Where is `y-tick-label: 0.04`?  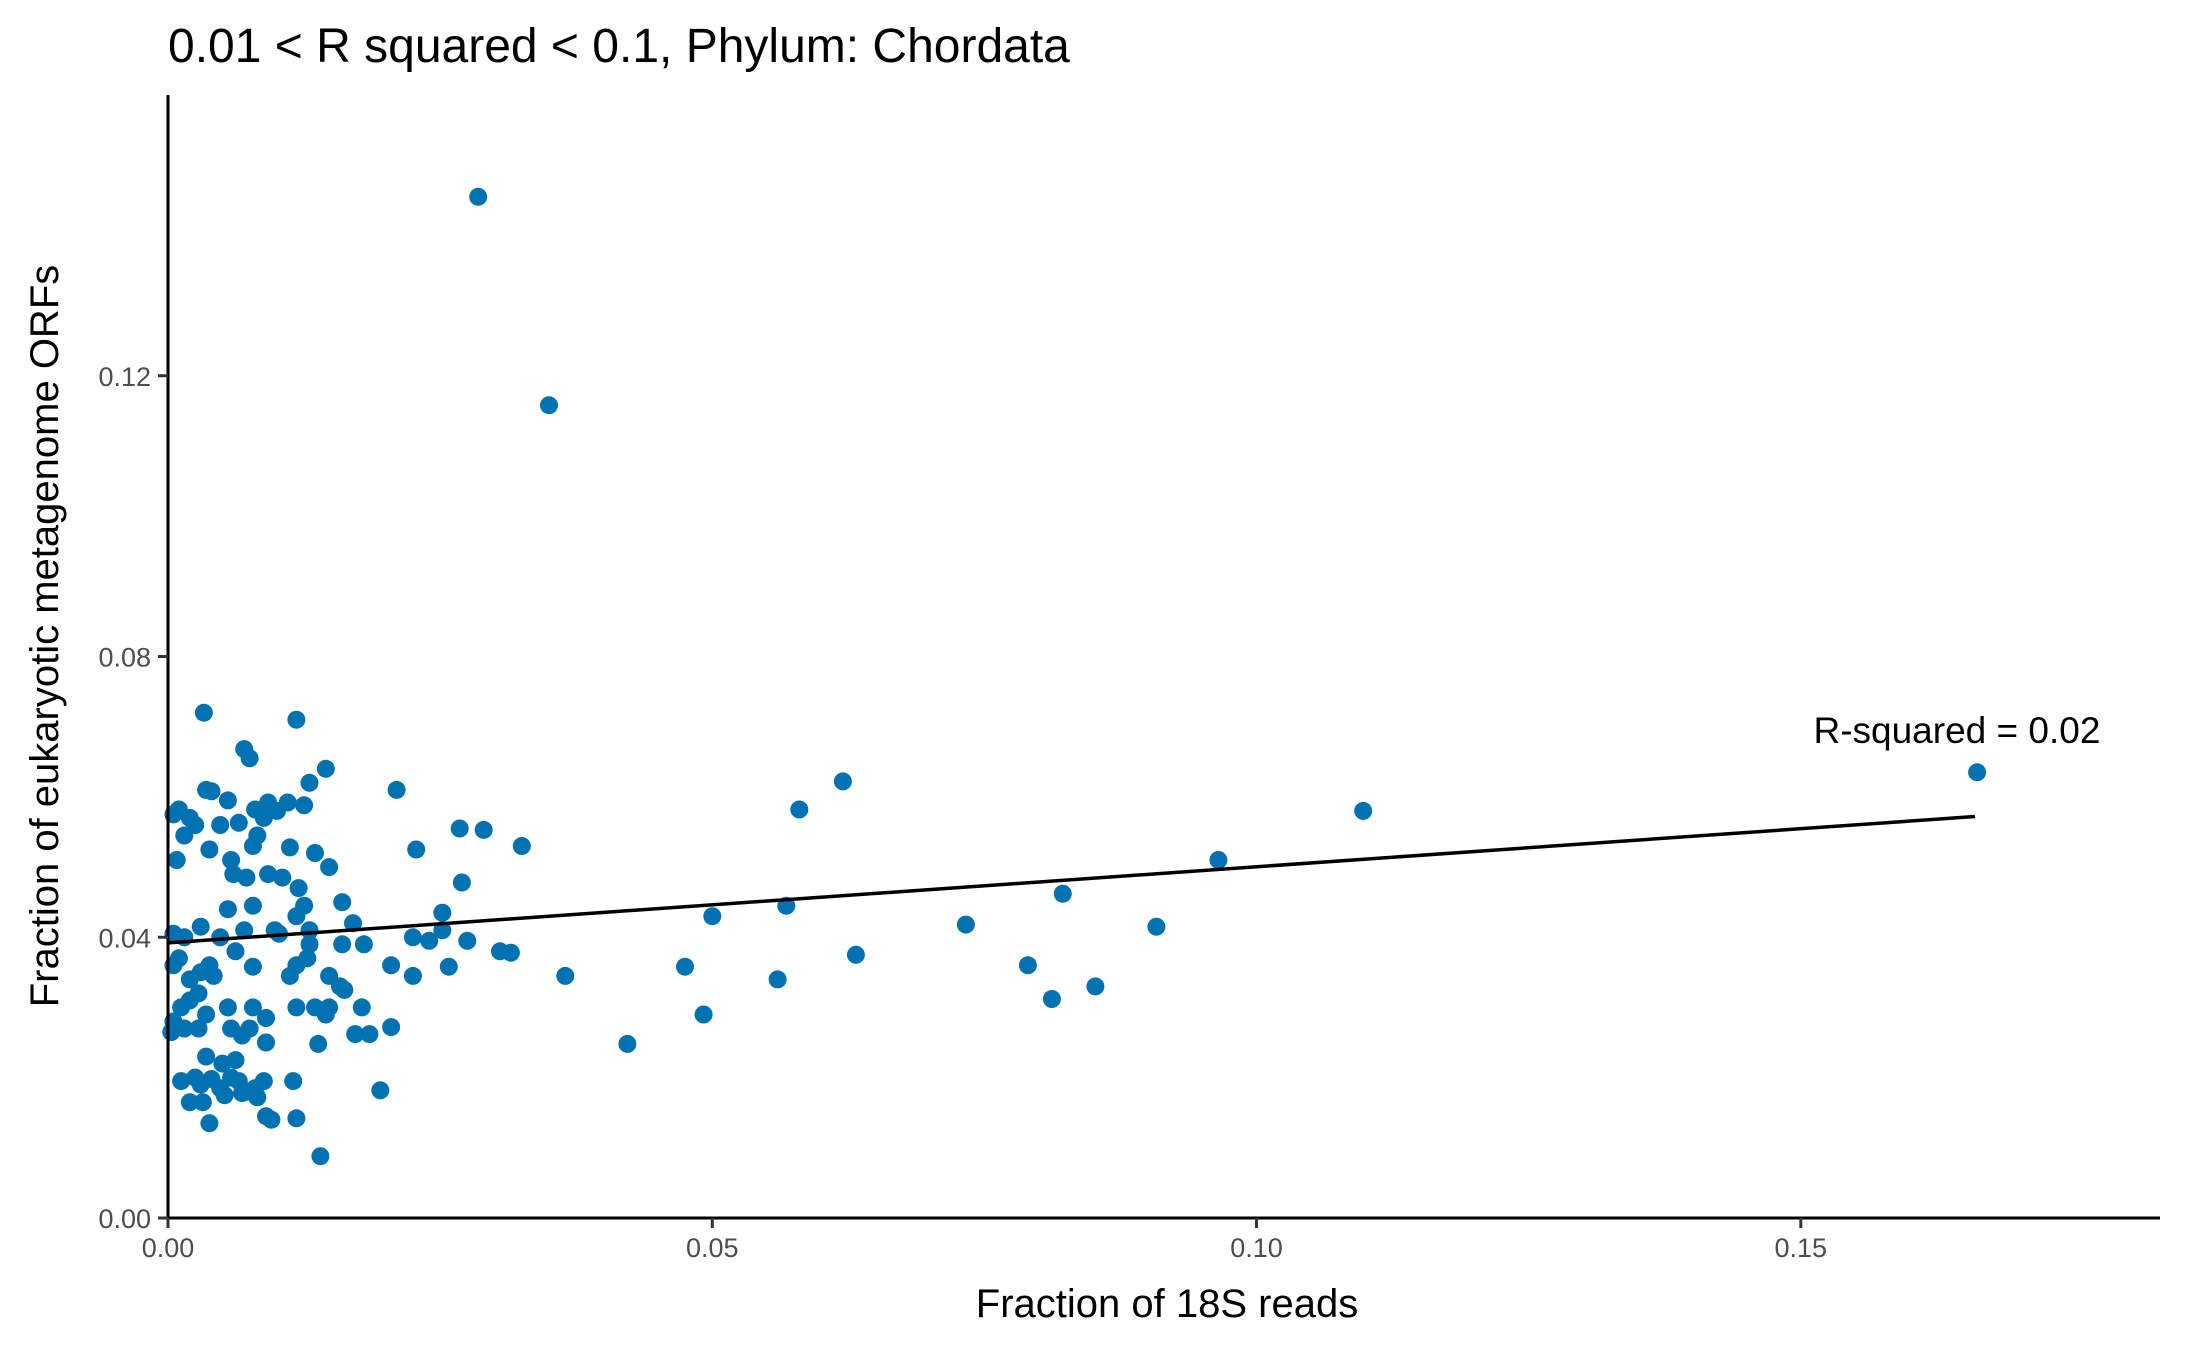 y-tick-label: 0.04 is located at coordinates (124, 938).